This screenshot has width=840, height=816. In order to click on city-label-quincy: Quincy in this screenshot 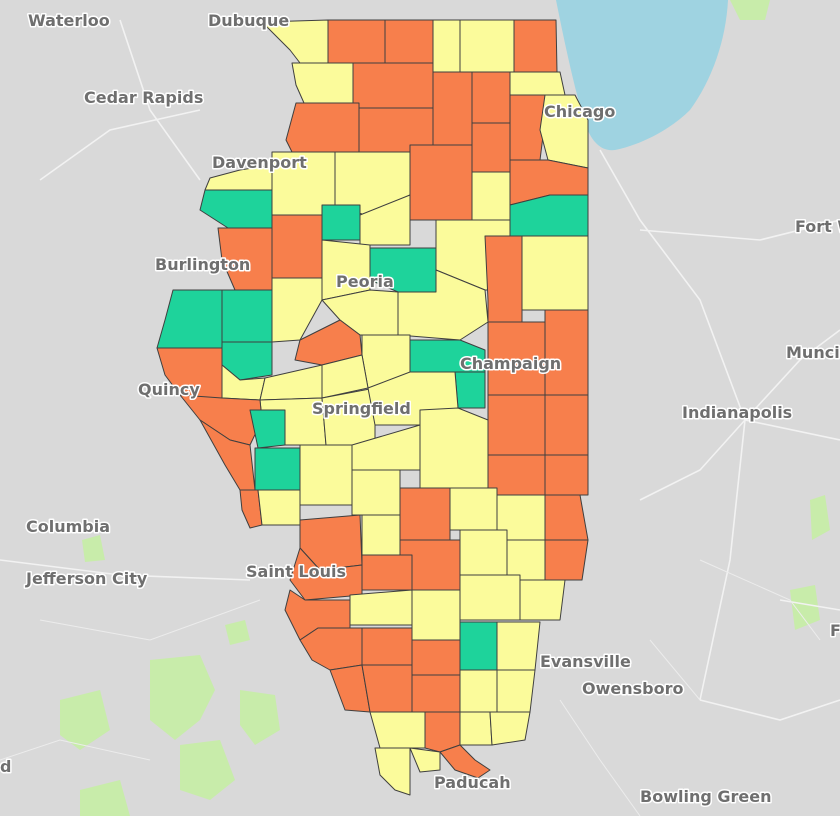, I will do `click(169, 389)`.